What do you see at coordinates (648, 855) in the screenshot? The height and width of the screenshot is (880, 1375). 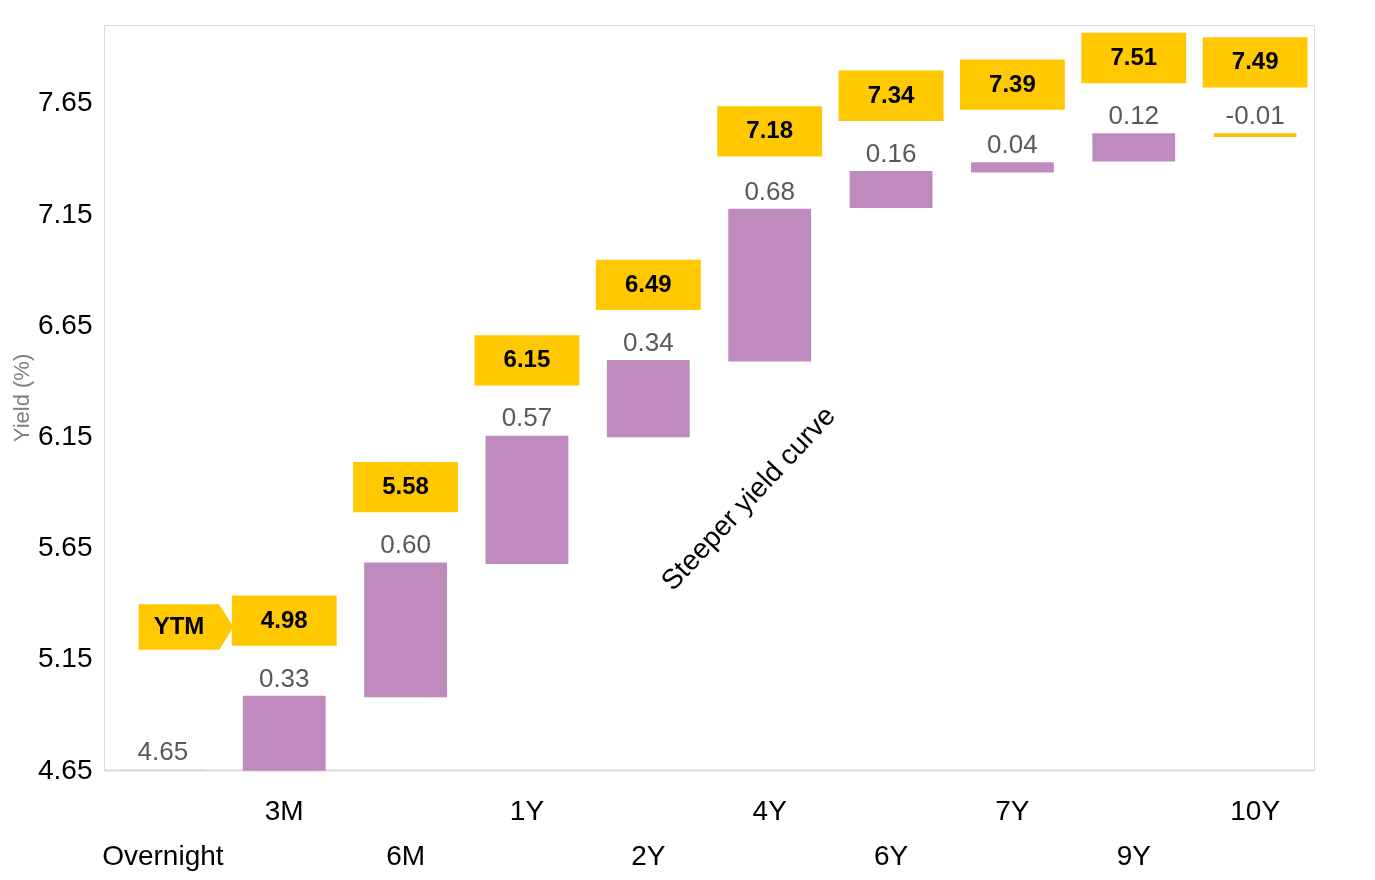 I see `x-tick-label: 2Y` at bounding box center [648, 855].